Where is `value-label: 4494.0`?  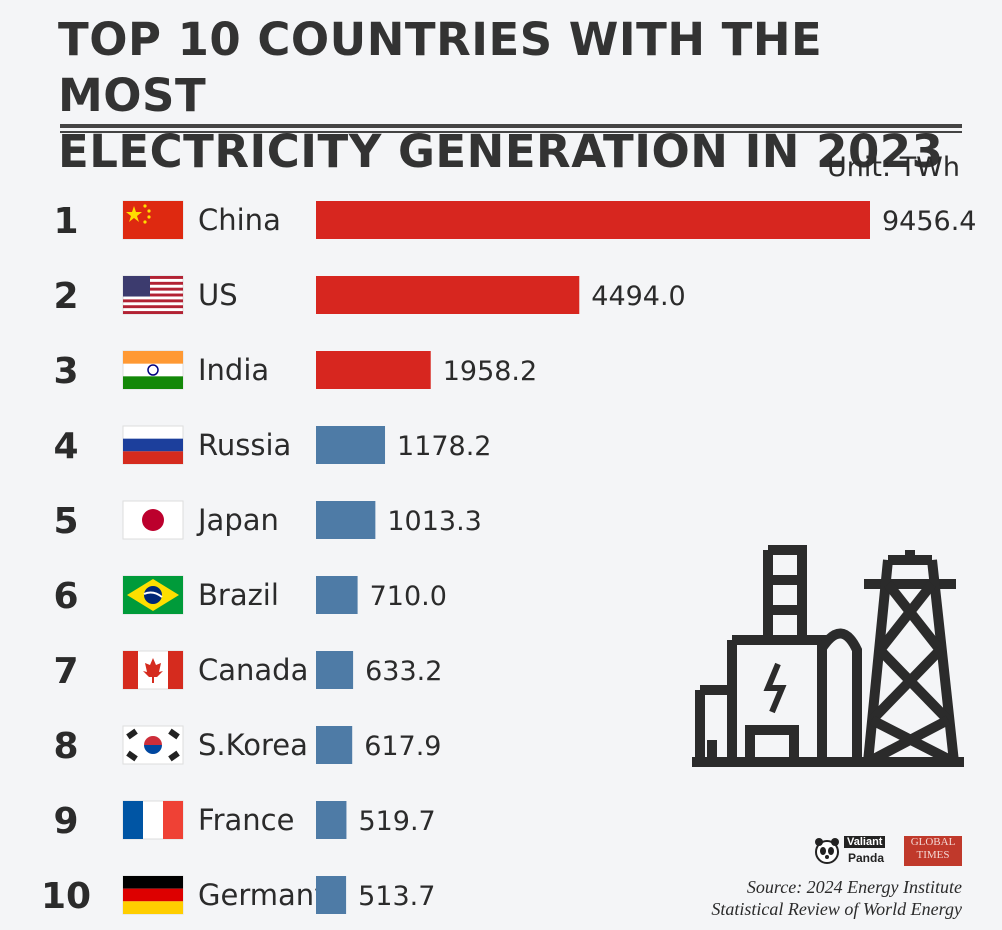
value-label: 4494.0 is located at coordinates (638, 296).